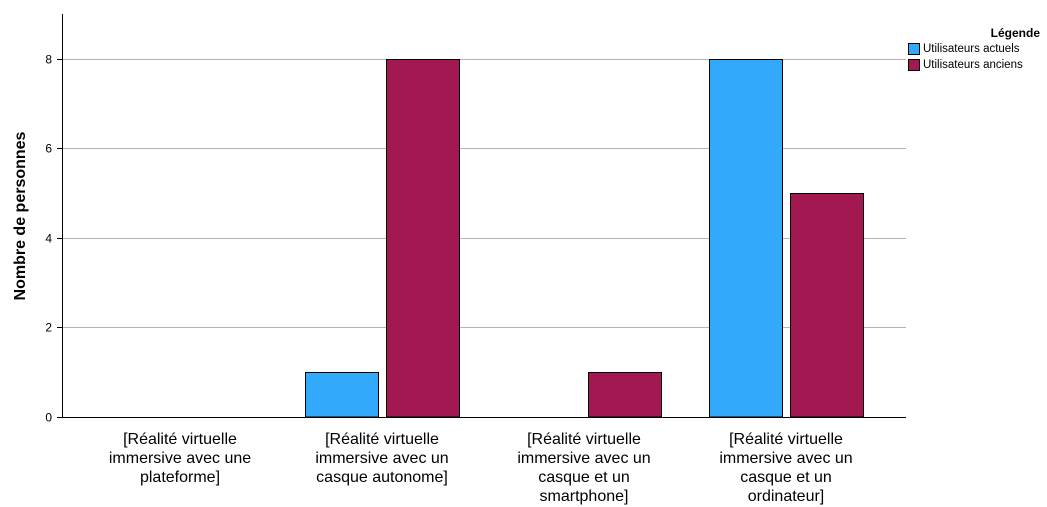 This screenshot has width=1047, height=507. I want to click on legend-label: Utilisateurs actuels, so click(971, 49).